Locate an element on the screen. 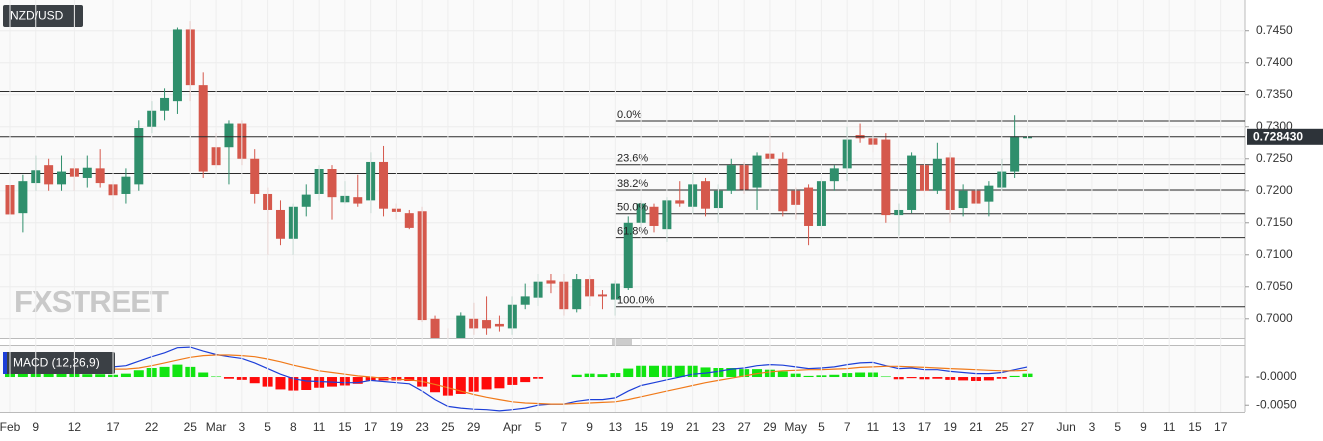 This screenshot has width=1323, height=441. last-price-label: 0.728430 is located at coordinates (1278, 136).